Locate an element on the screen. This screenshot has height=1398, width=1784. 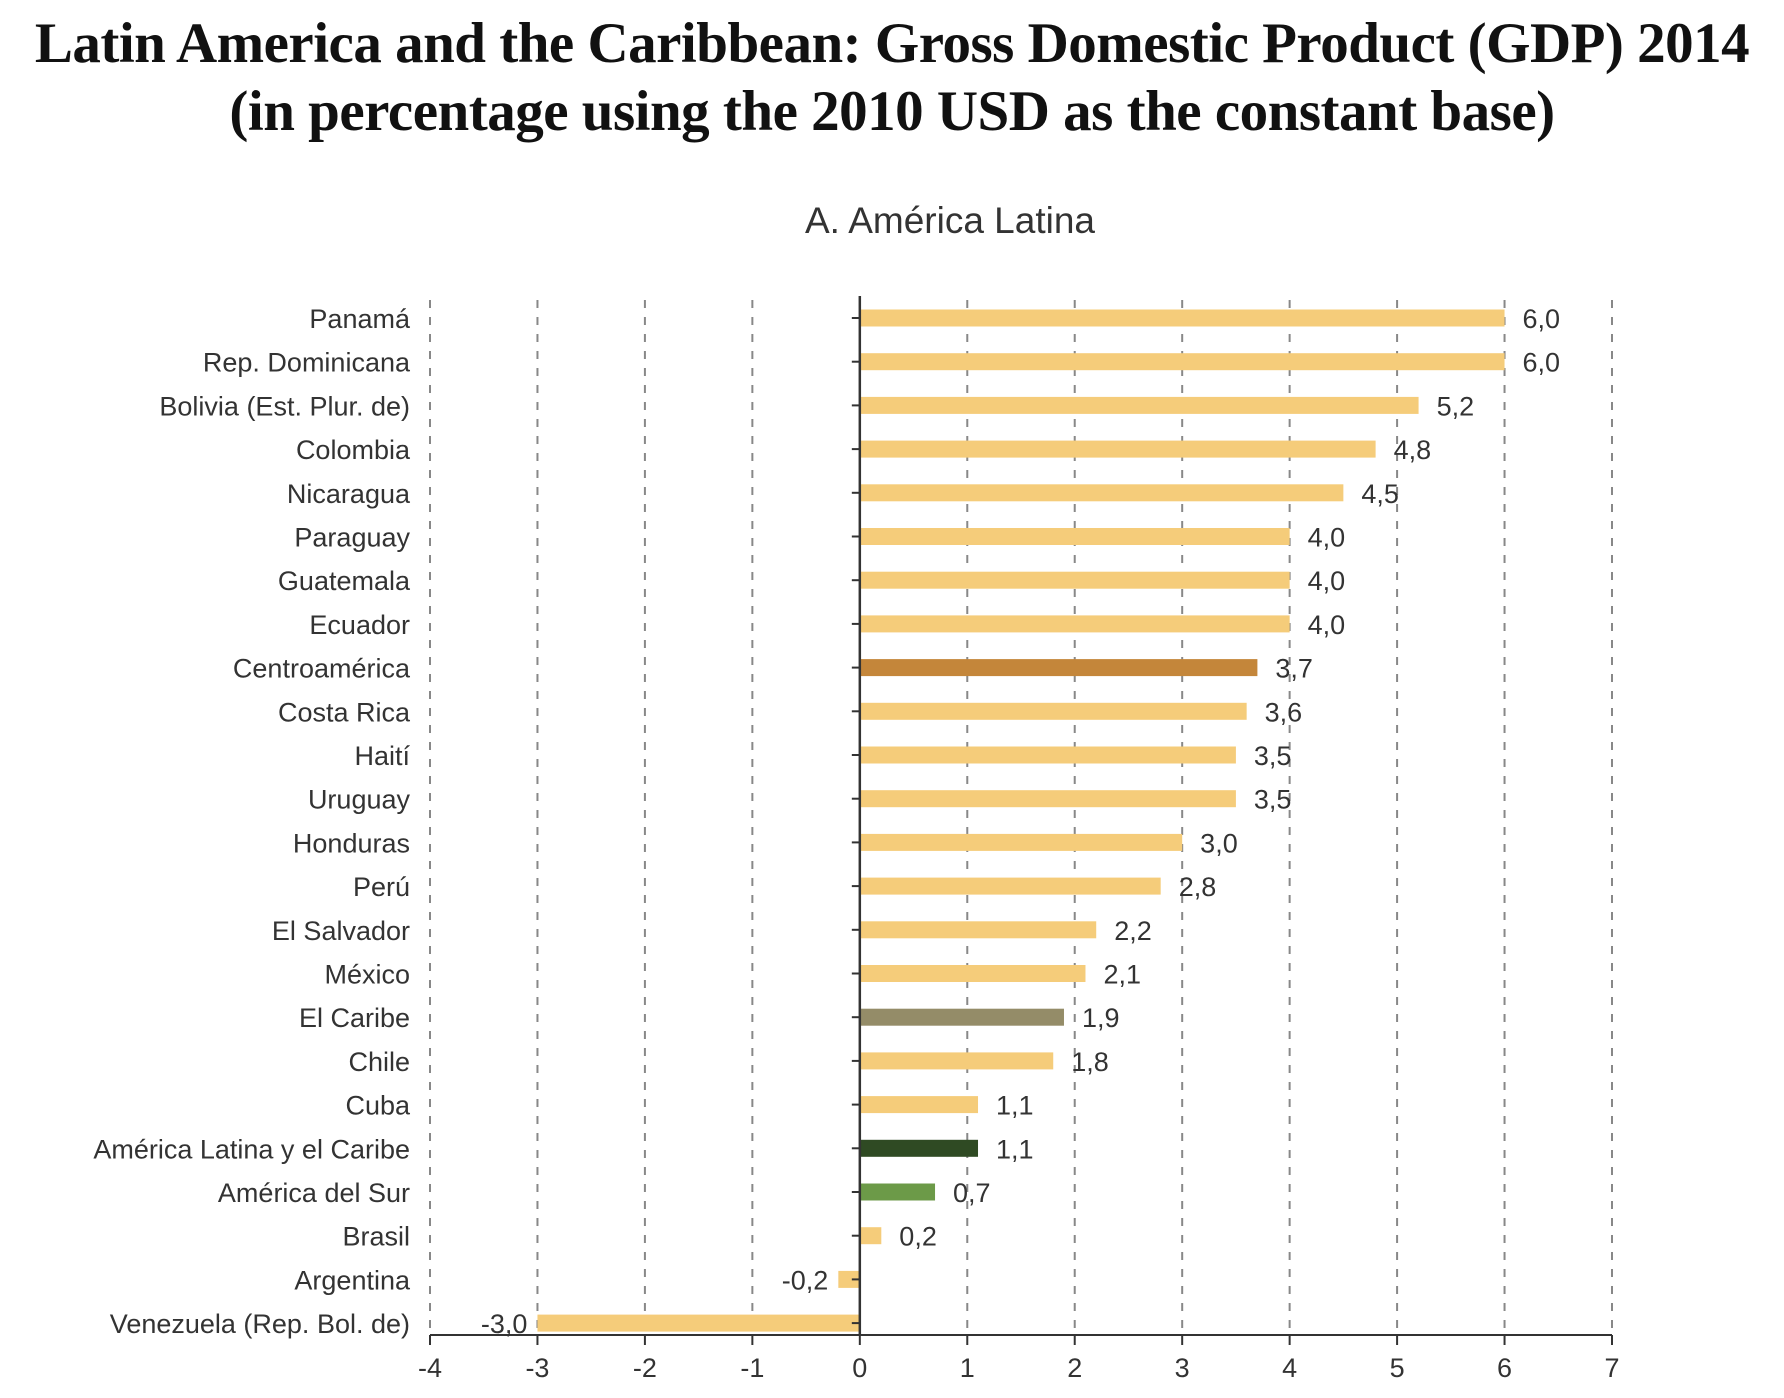
category-label: Venezuela (Rep. Bol. de) is located at coordinates (260, 1324).